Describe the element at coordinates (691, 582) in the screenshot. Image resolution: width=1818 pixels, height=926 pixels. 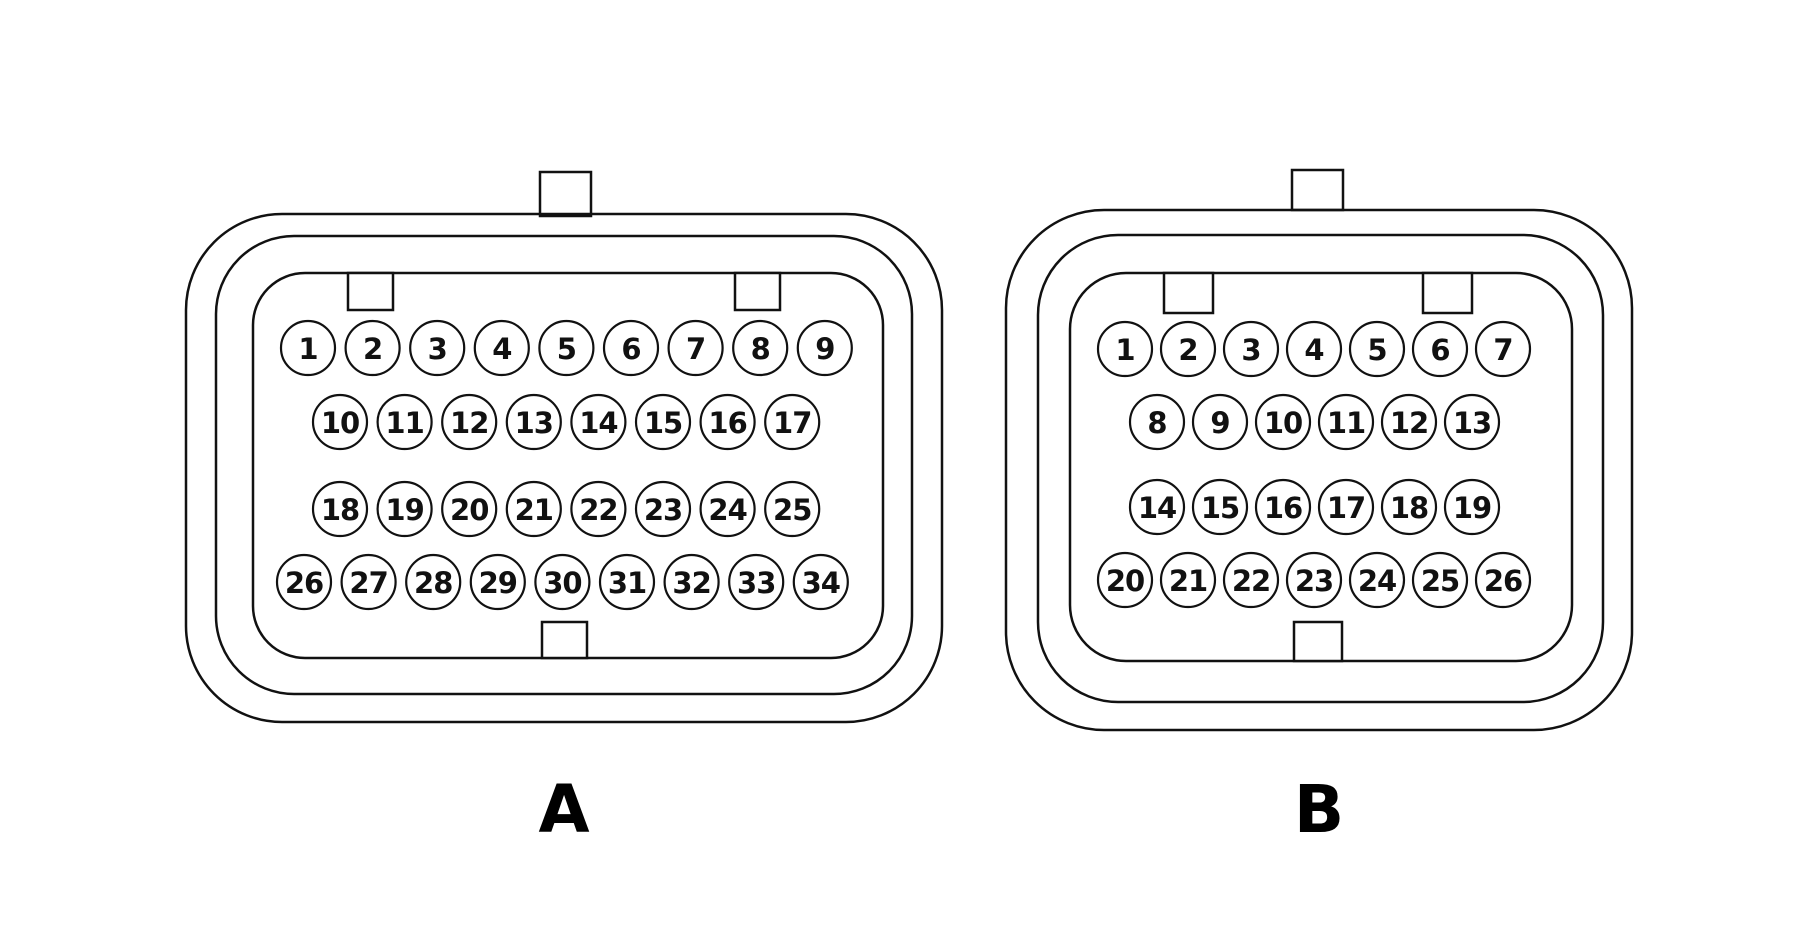
I see `connector-a-pin-32: 32` at that location.